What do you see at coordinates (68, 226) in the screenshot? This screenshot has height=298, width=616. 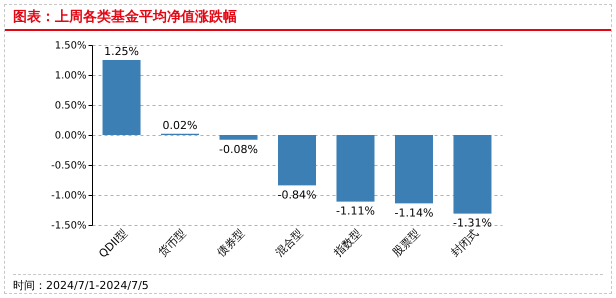 I see `y-tick-label: -1.50%` at bounding box center [68, 226].